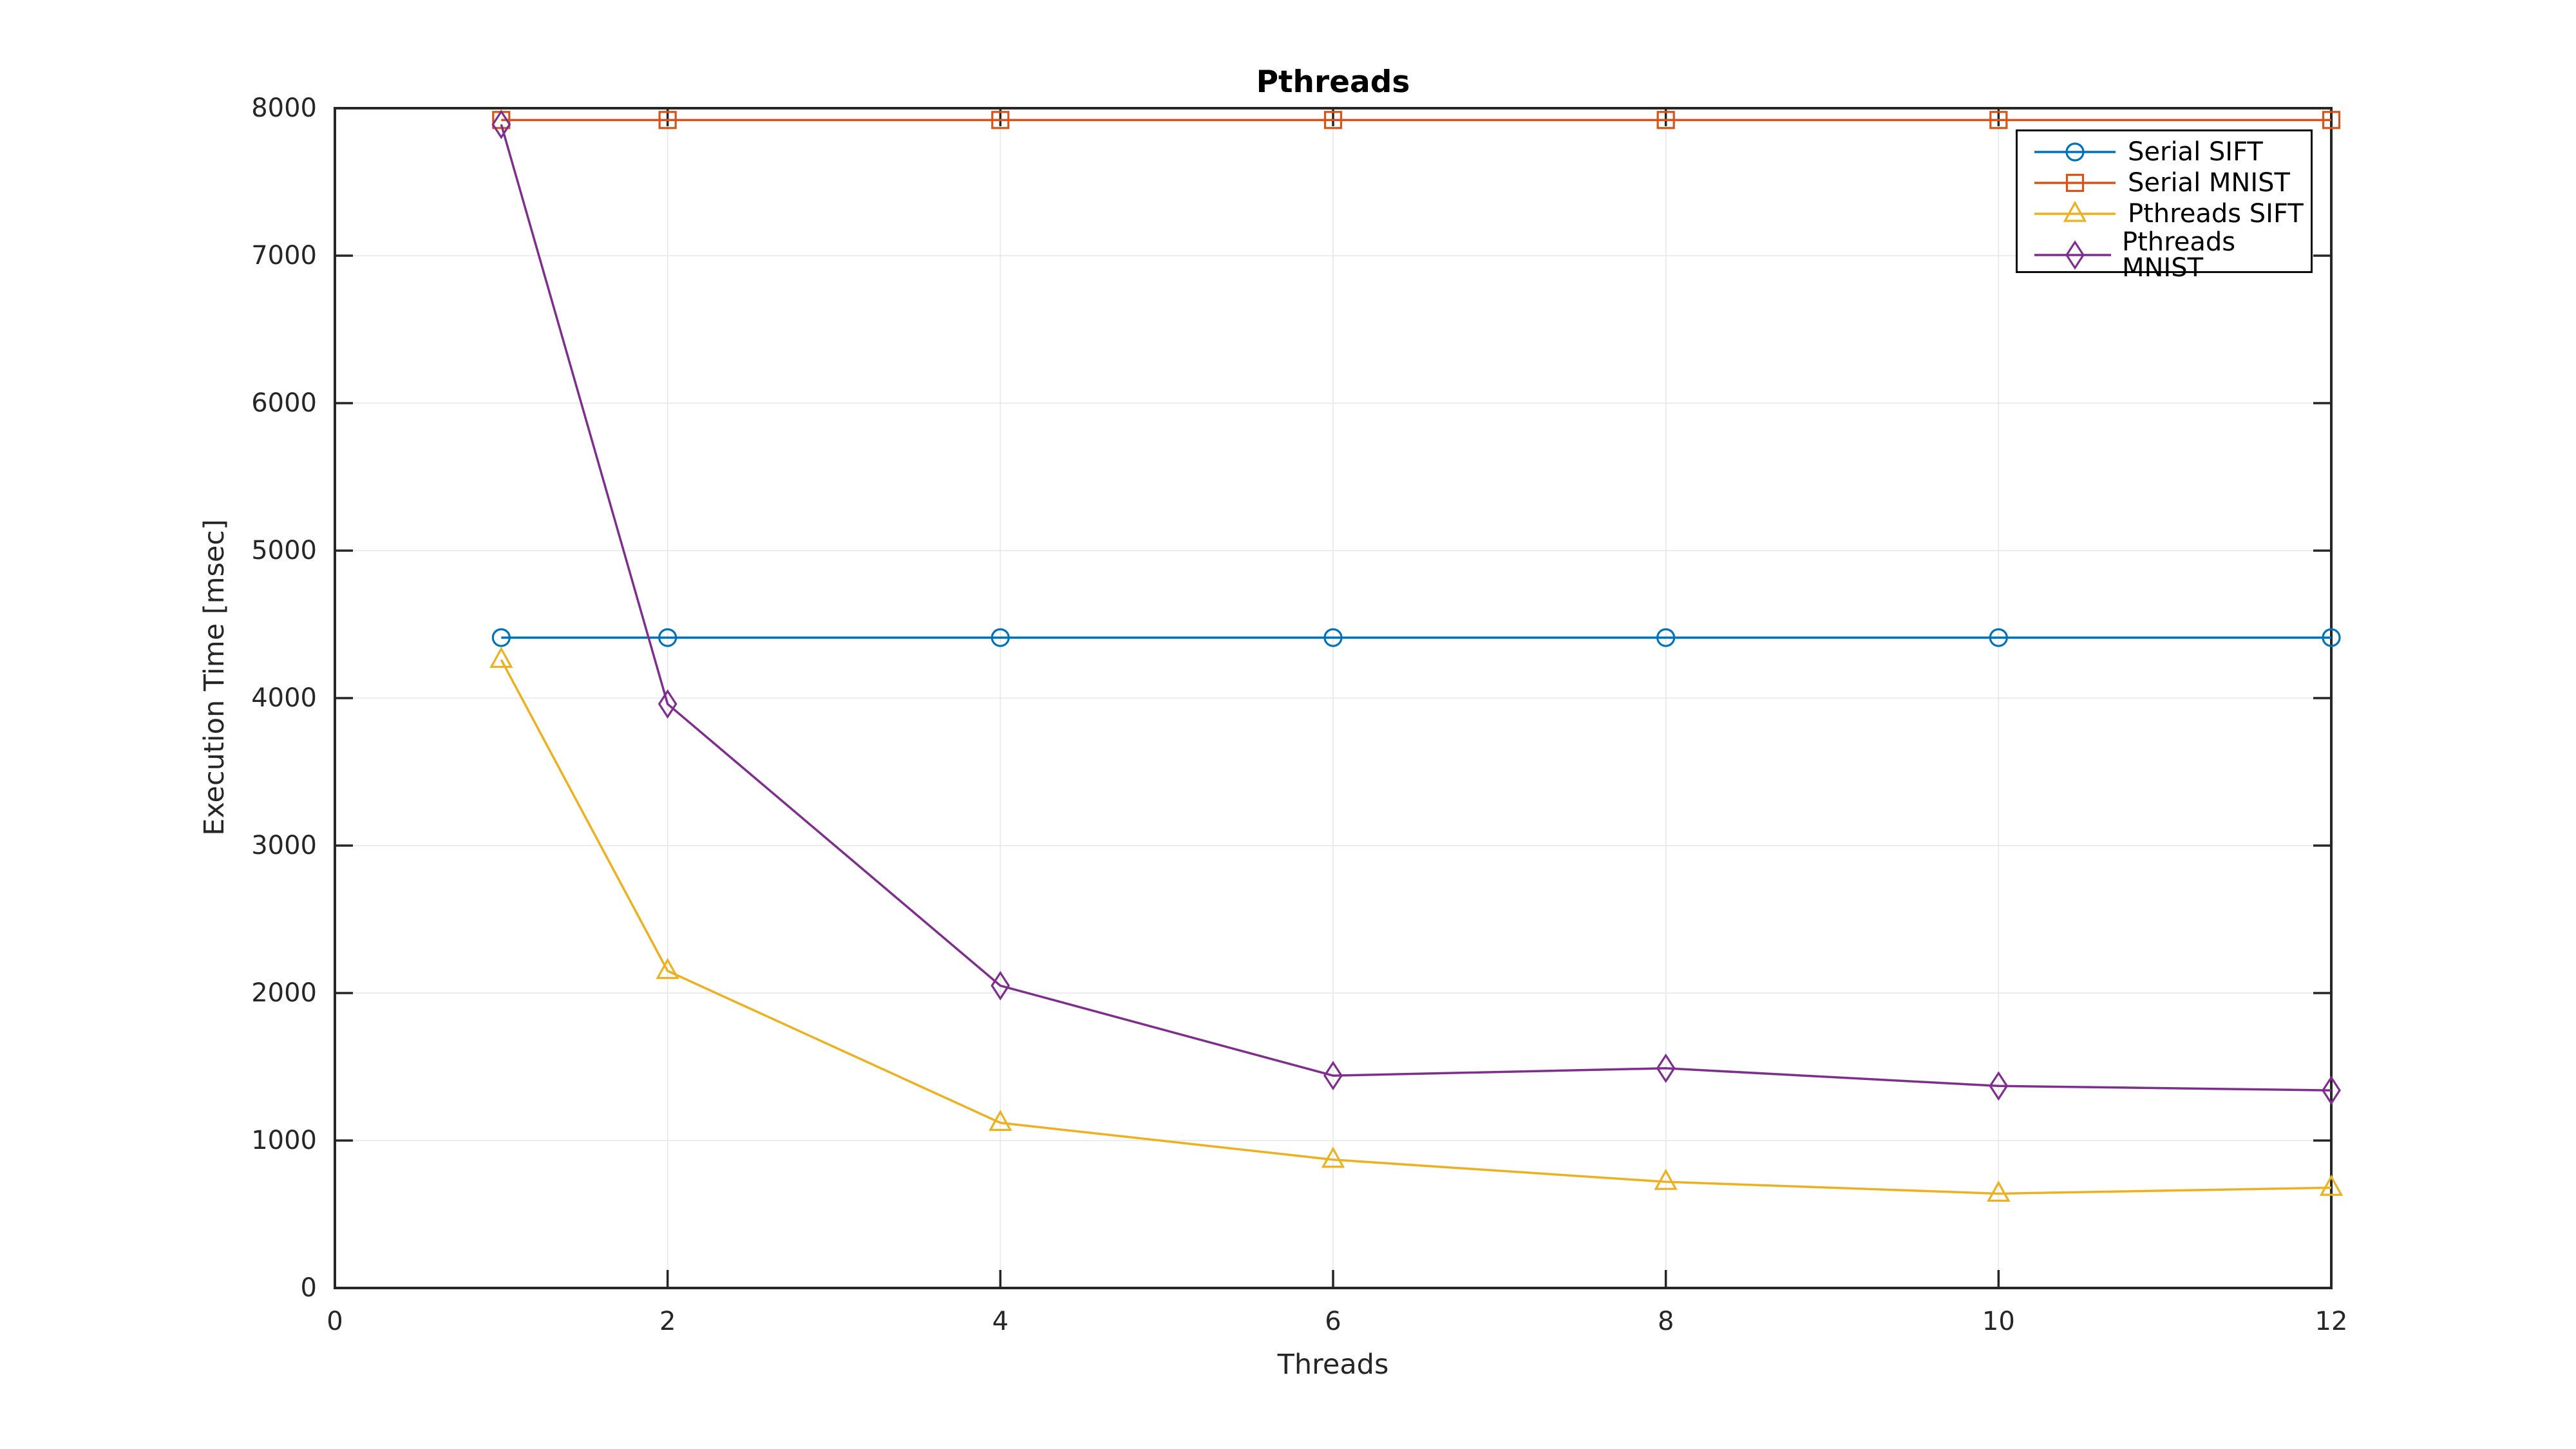 The height and width of the screenshot is (1449, 2576). Describe the element at coordinates (284, 256) in the screenshot. I see `y-tick-label: 7000` at that location.